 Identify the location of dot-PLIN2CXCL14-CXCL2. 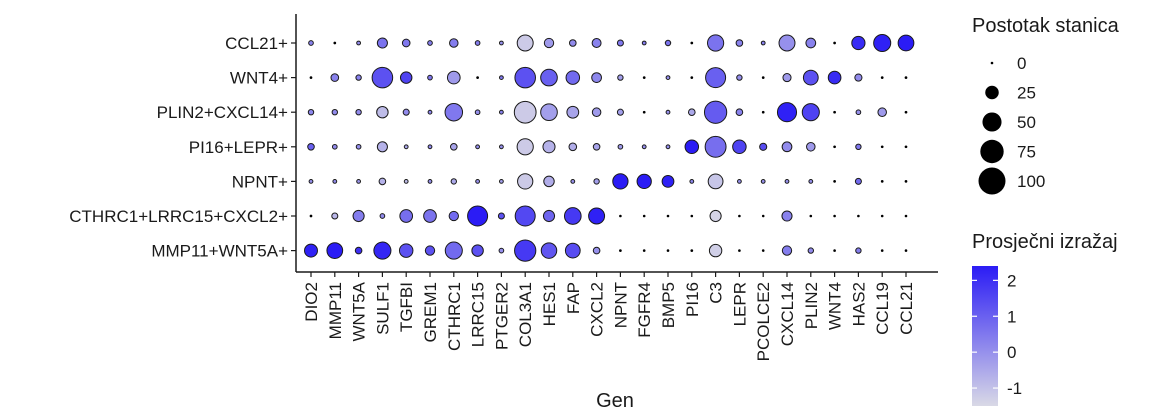
(596, 112).